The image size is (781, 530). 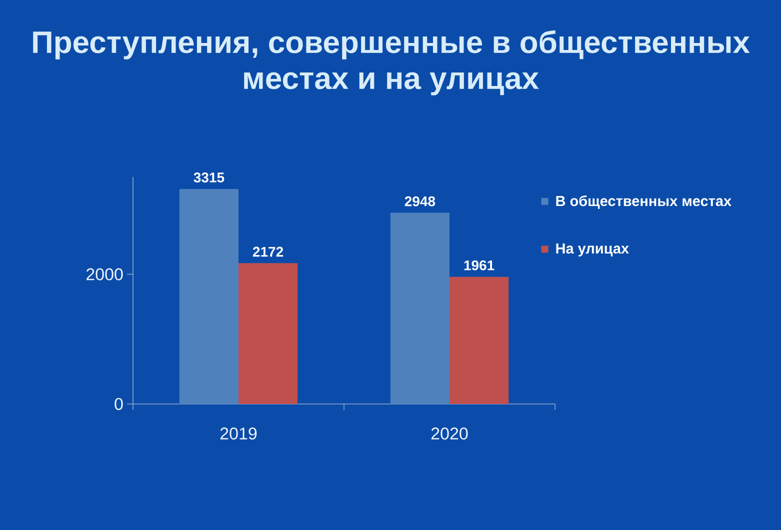 I want to click on y-tick-label: 0, so click(x=118, y=404).